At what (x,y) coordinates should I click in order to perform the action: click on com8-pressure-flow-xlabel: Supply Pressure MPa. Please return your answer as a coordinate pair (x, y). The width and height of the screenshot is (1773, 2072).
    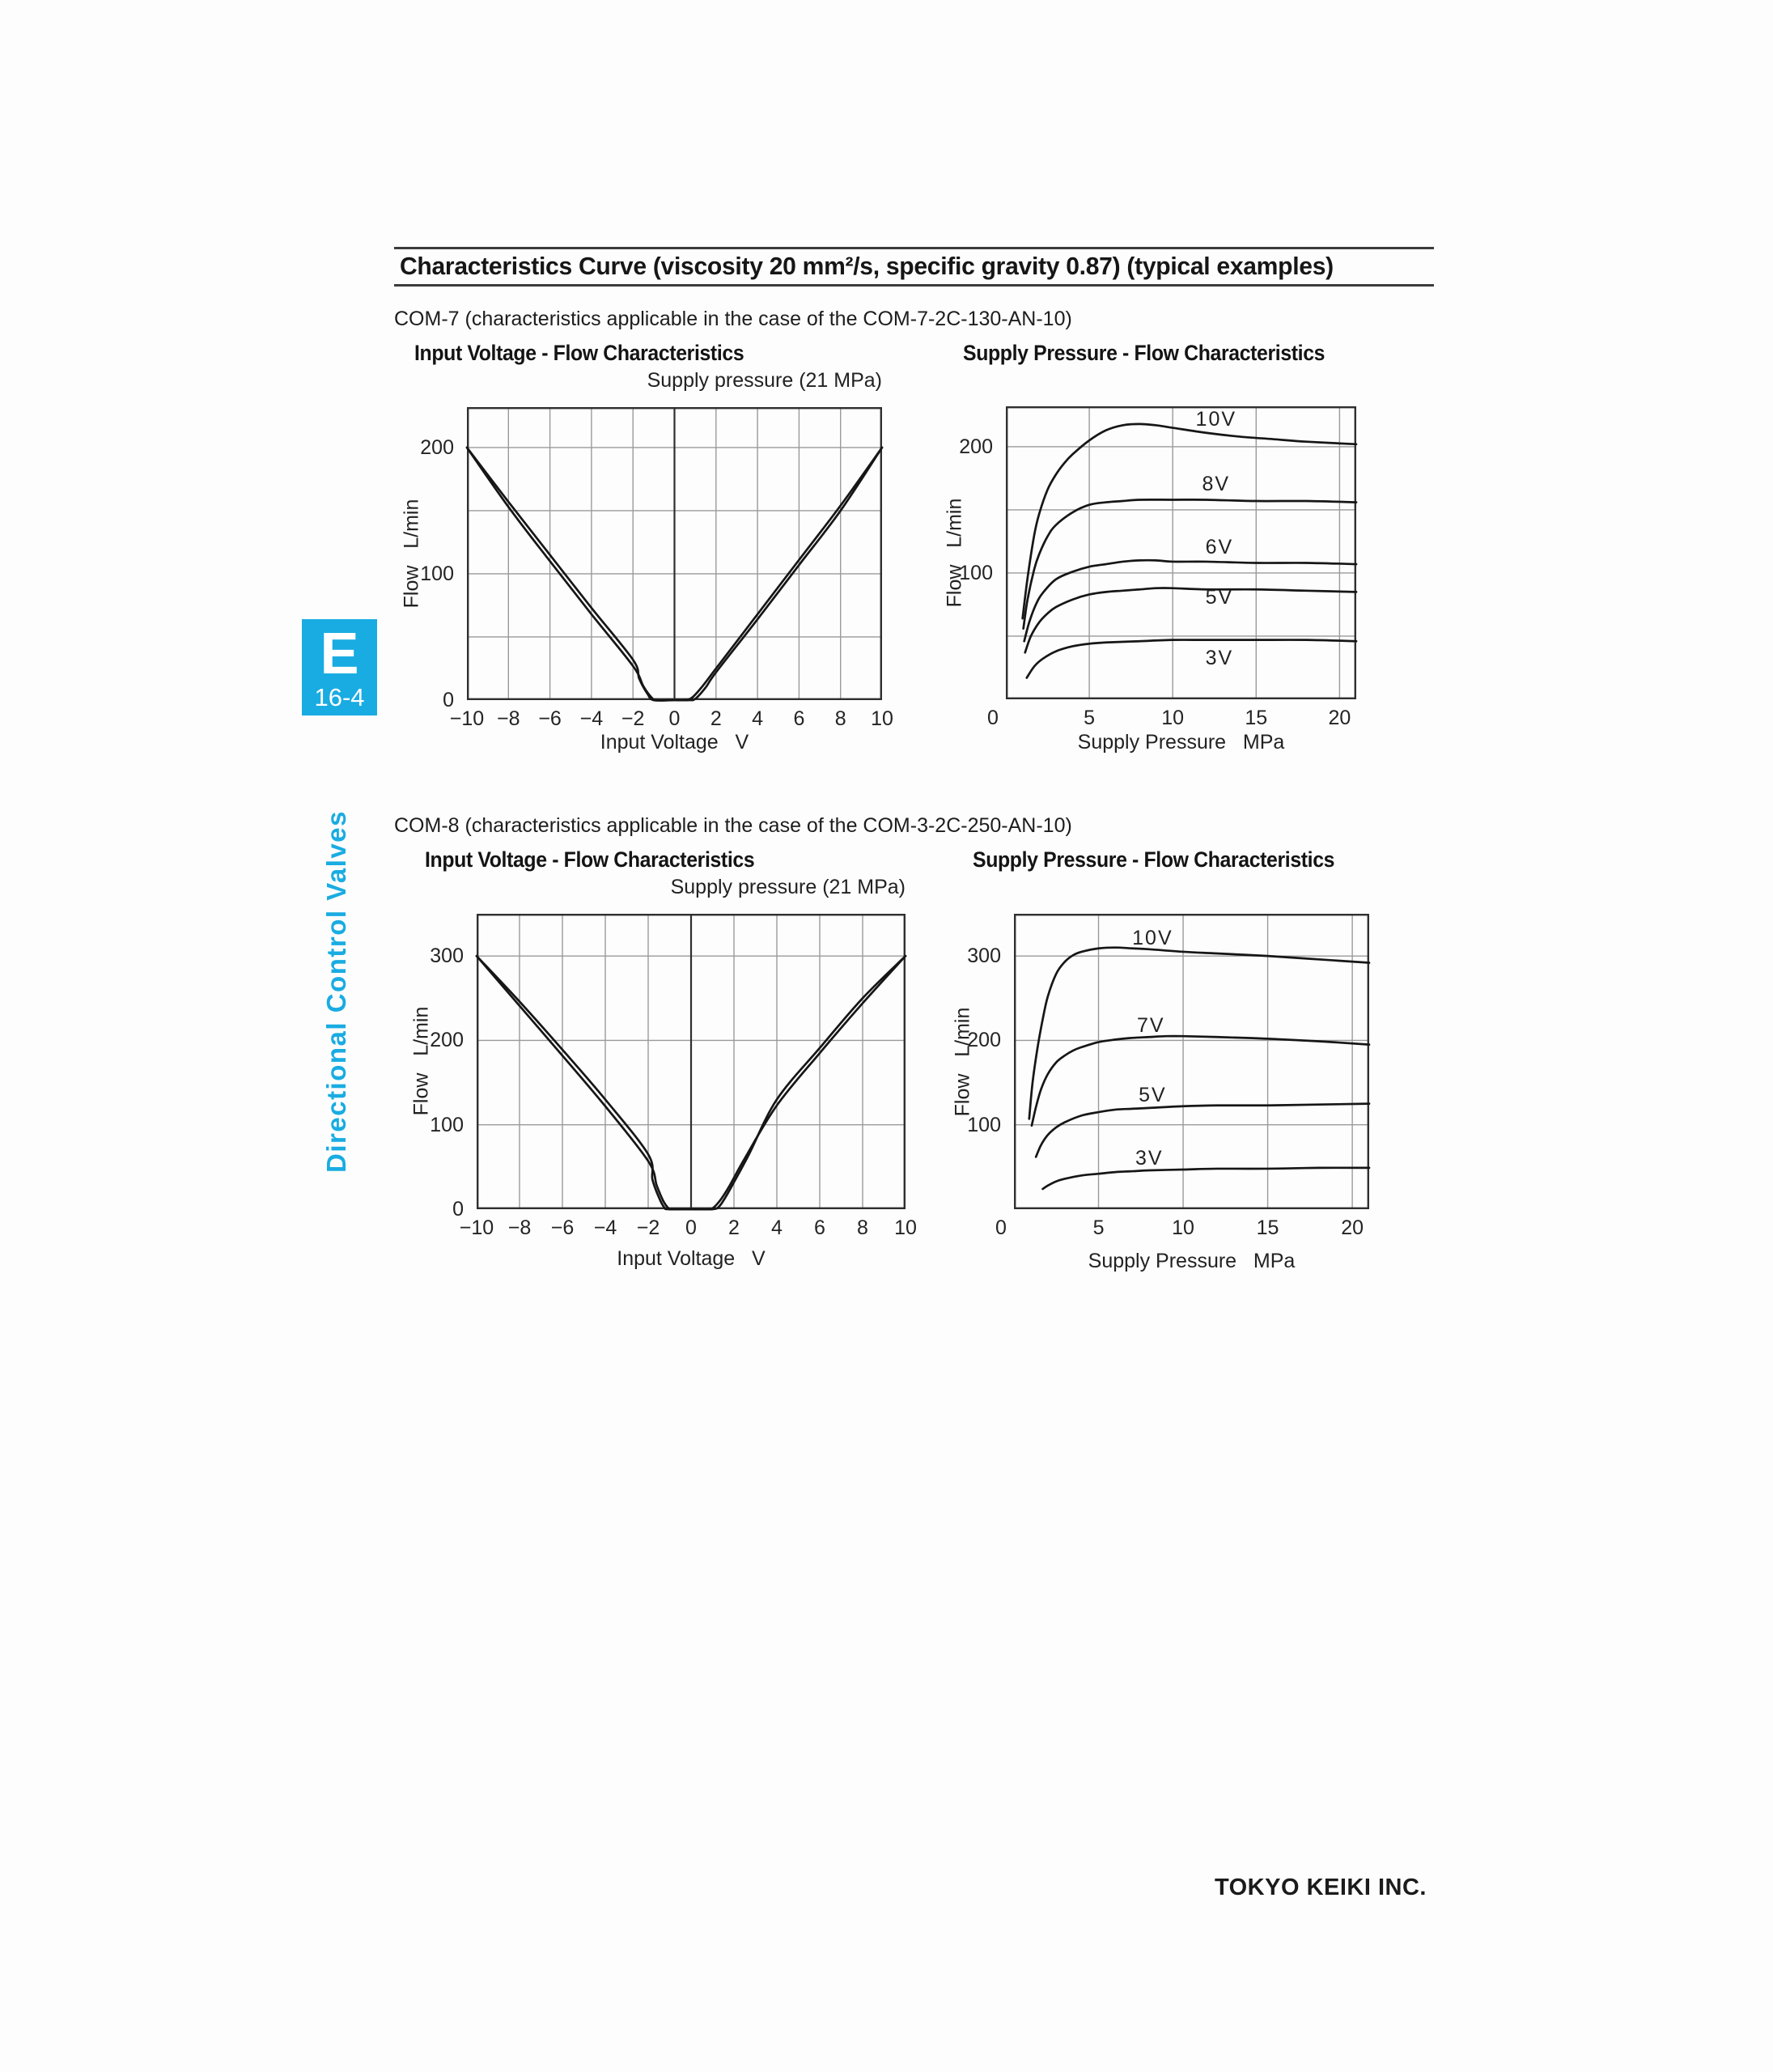
    Looking at the image, I should click on (1192, 1261).